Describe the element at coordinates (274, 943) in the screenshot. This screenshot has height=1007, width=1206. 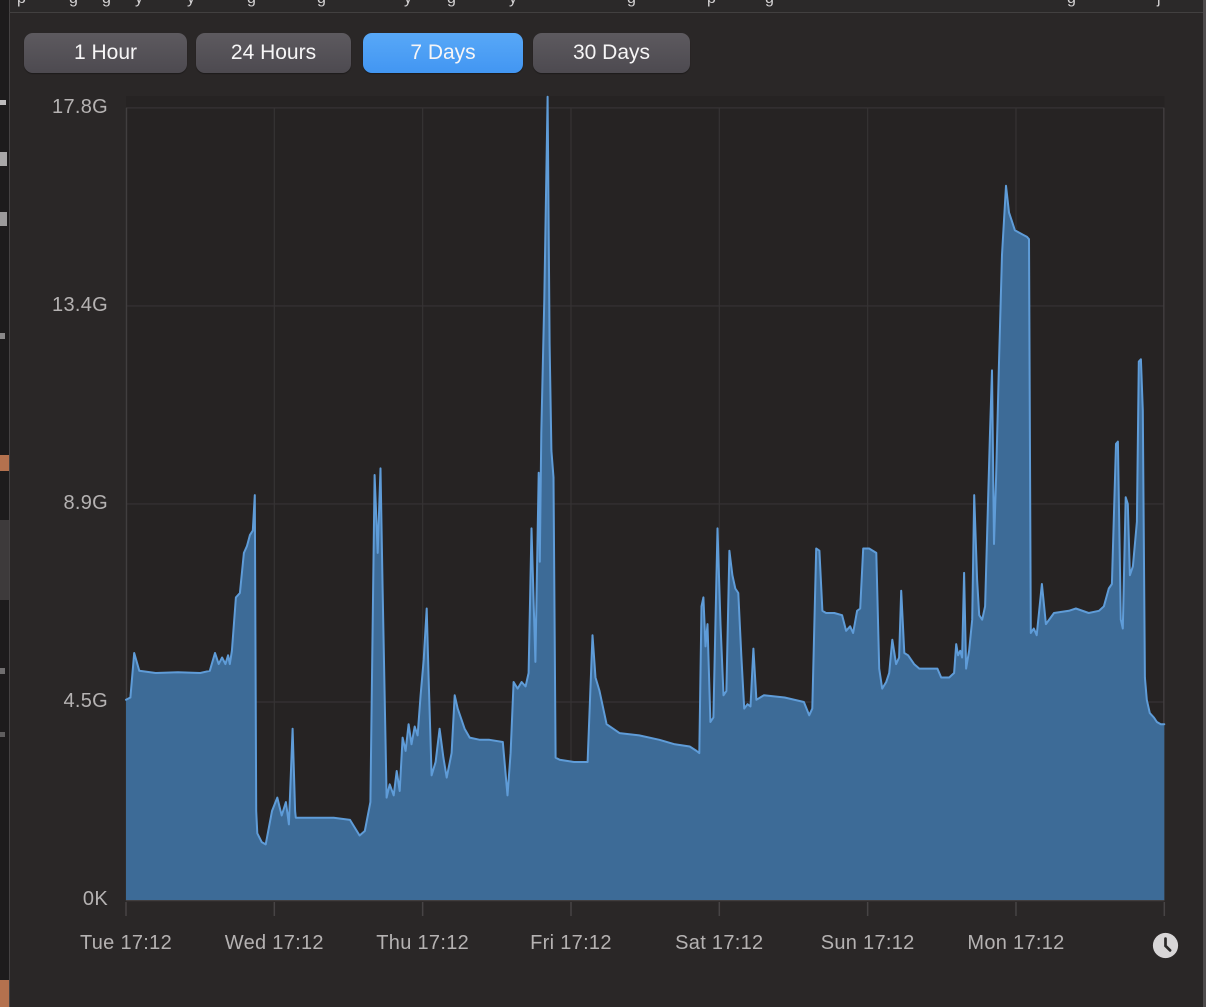
I see `x-axis-label: Wed 17:12` at that location.